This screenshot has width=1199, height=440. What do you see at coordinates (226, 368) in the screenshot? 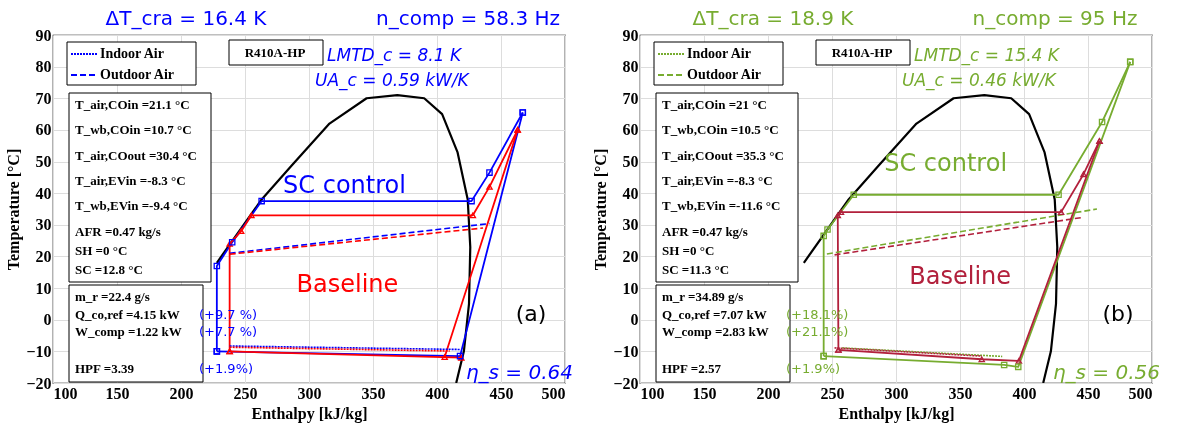
I see `annotation: (+1.9%)` at bounding box center [226, 368].